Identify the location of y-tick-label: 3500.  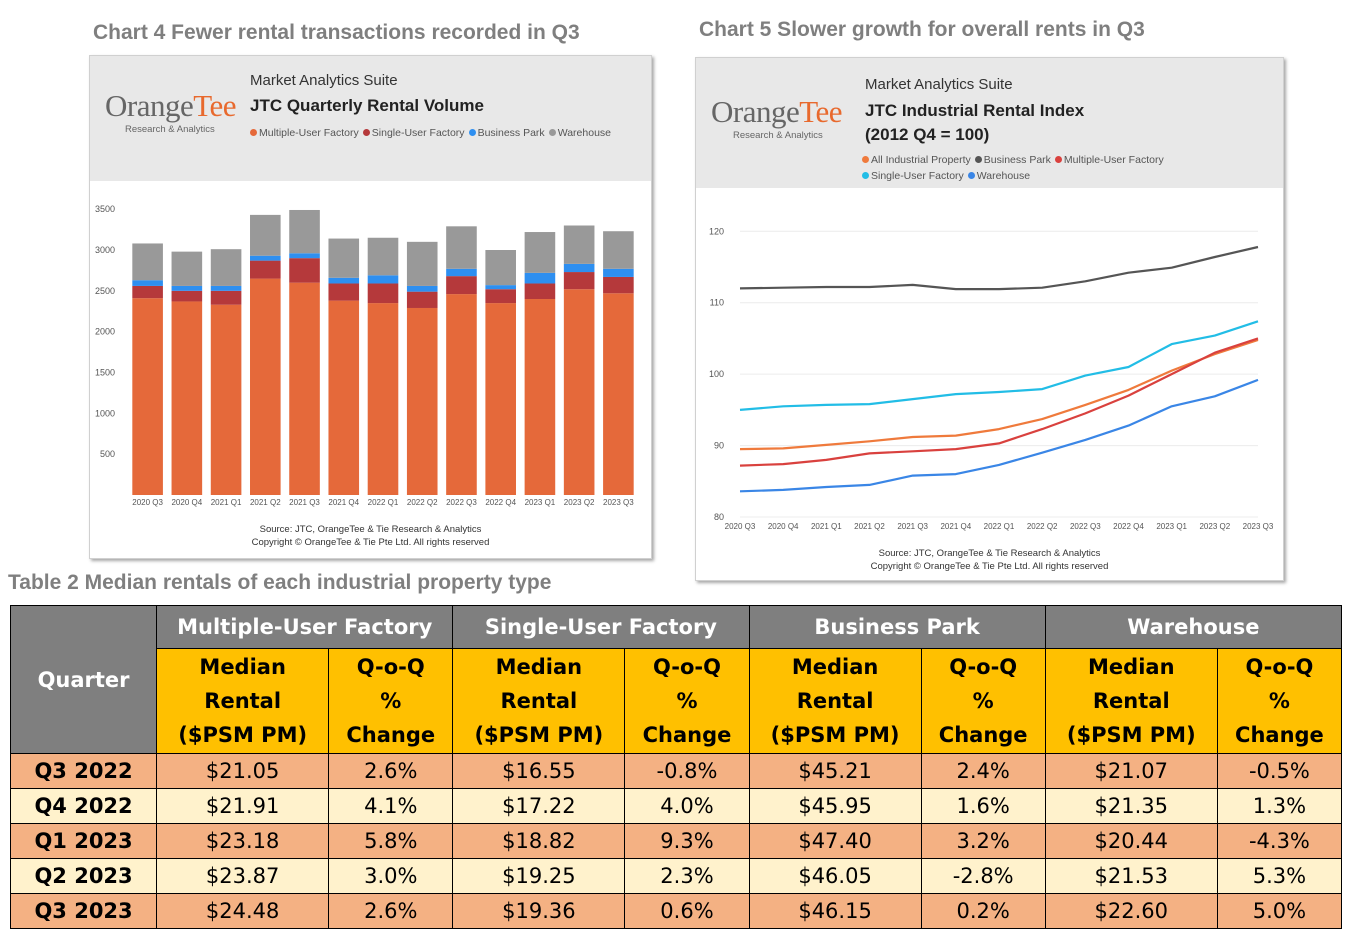
(105, 209).